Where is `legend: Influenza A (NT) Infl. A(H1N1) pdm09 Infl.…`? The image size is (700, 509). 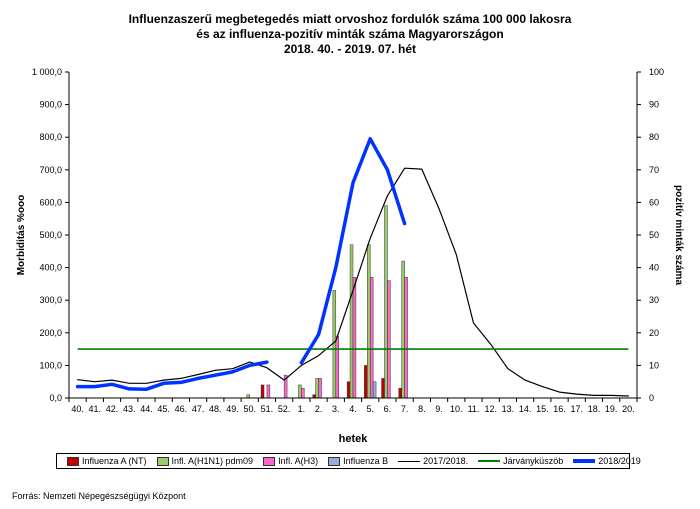
legend: Influenza A (NT) Infl. A(H1N1) pdm09 Infl.… is located at coordinates (348, 461).